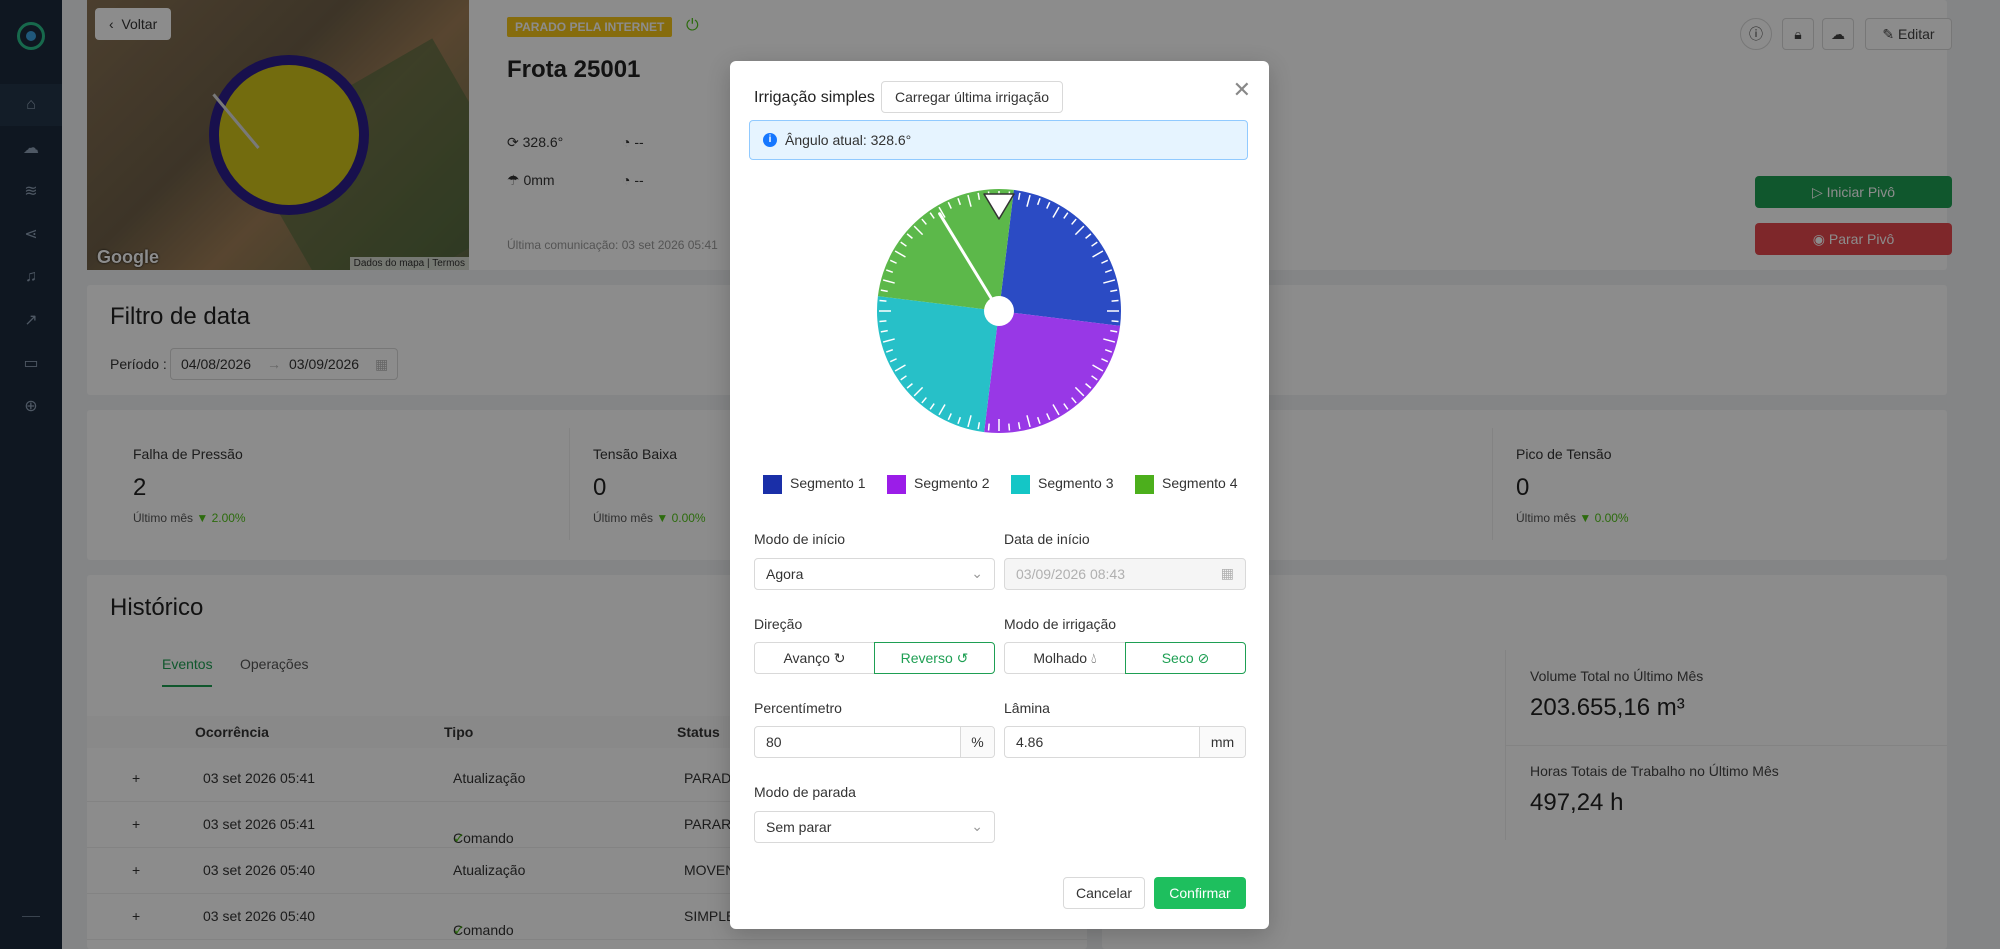 This screenshot has height=949, width=2000. I want to click on lock-icon: 🔒︎, so click(1798, 34).